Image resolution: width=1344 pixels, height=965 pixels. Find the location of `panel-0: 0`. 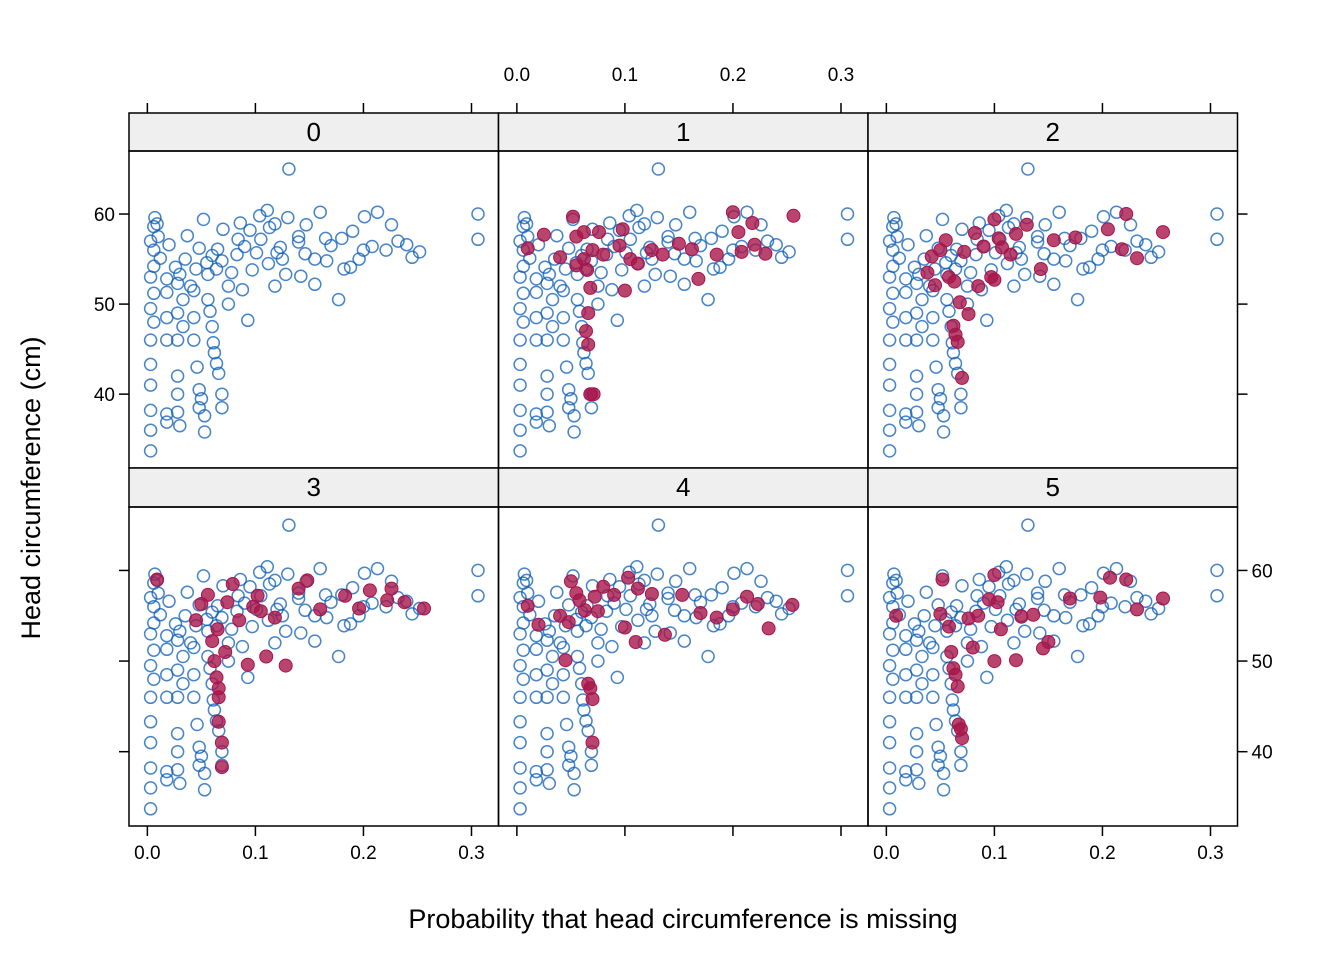

panel-0: 0 is located at coordinates (314, 290).